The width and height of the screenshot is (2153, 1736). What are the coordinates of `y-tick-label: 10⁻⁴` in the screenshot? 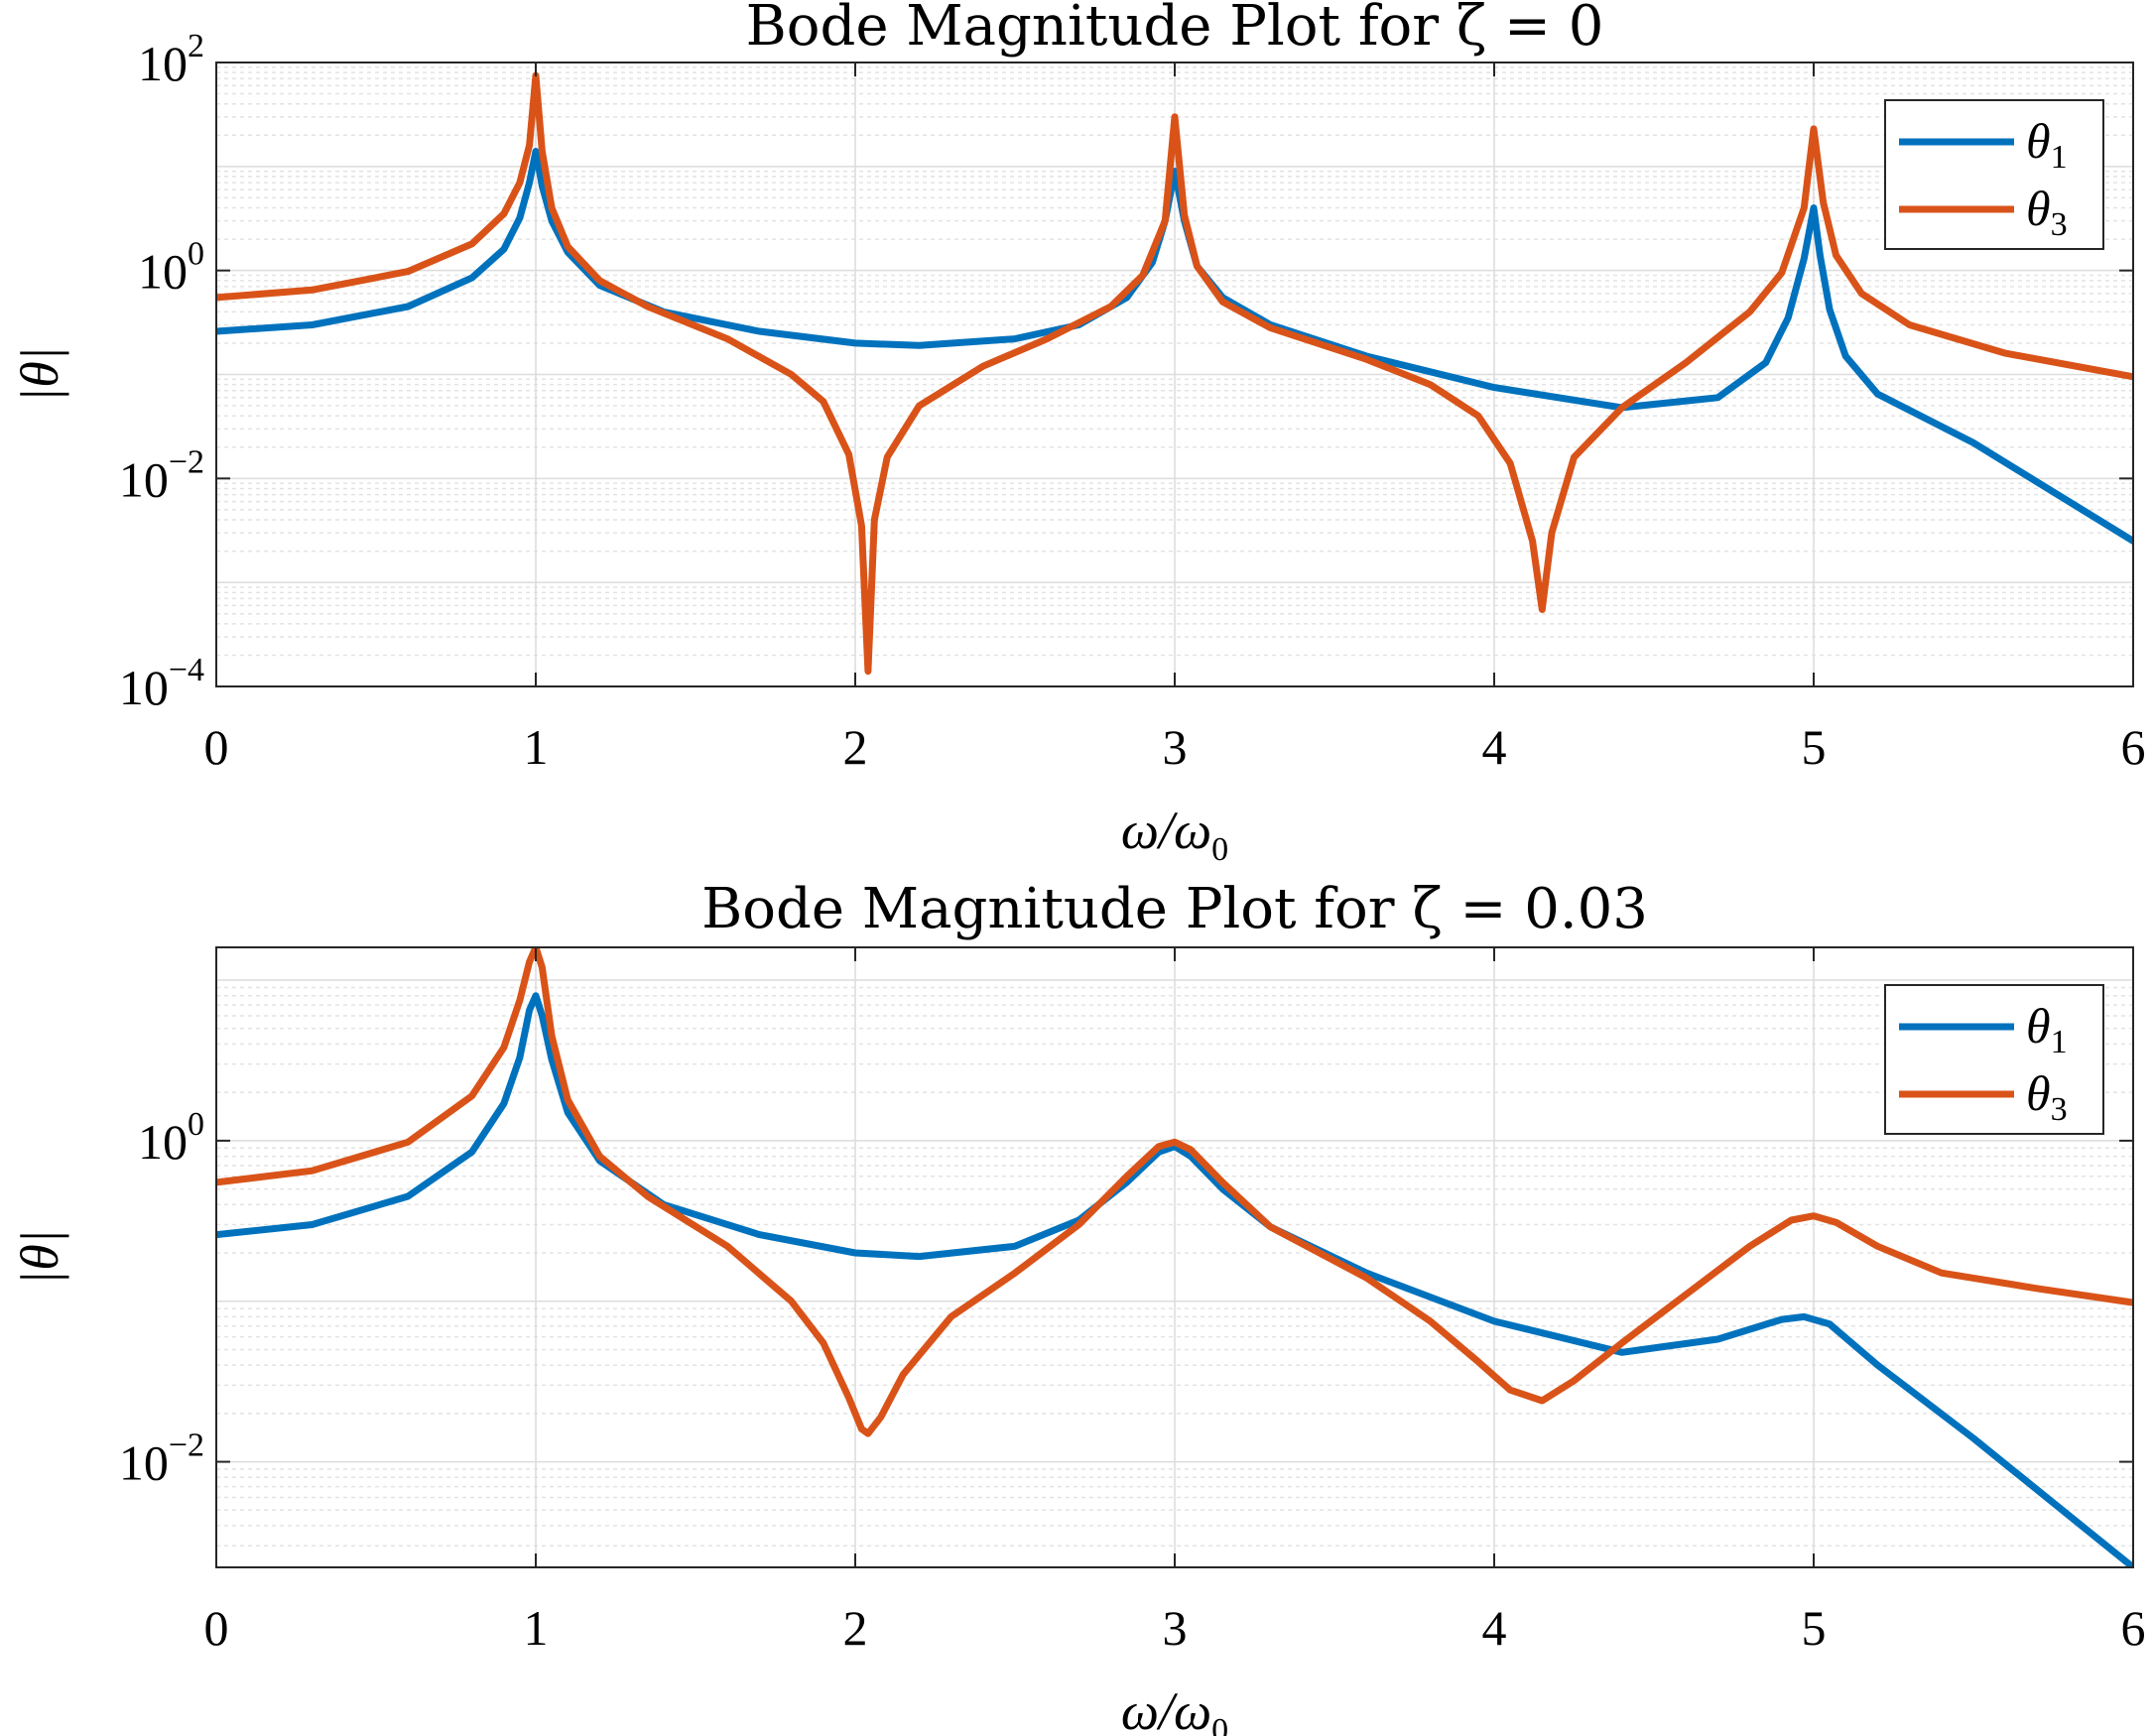 It's located at (161, 683).